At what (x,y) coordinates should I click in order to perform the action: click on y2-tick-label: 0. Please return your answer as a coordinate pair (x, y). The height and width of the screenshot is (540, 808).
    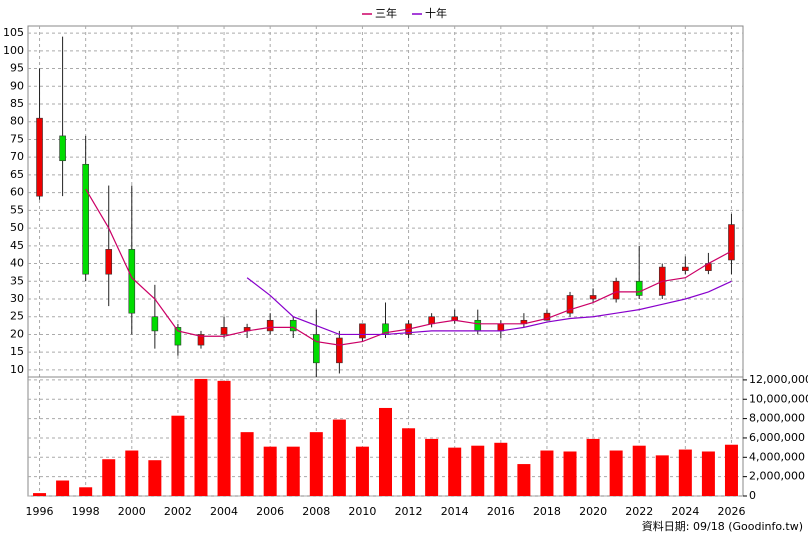
    Looking at the image, I should click on (752, 495).